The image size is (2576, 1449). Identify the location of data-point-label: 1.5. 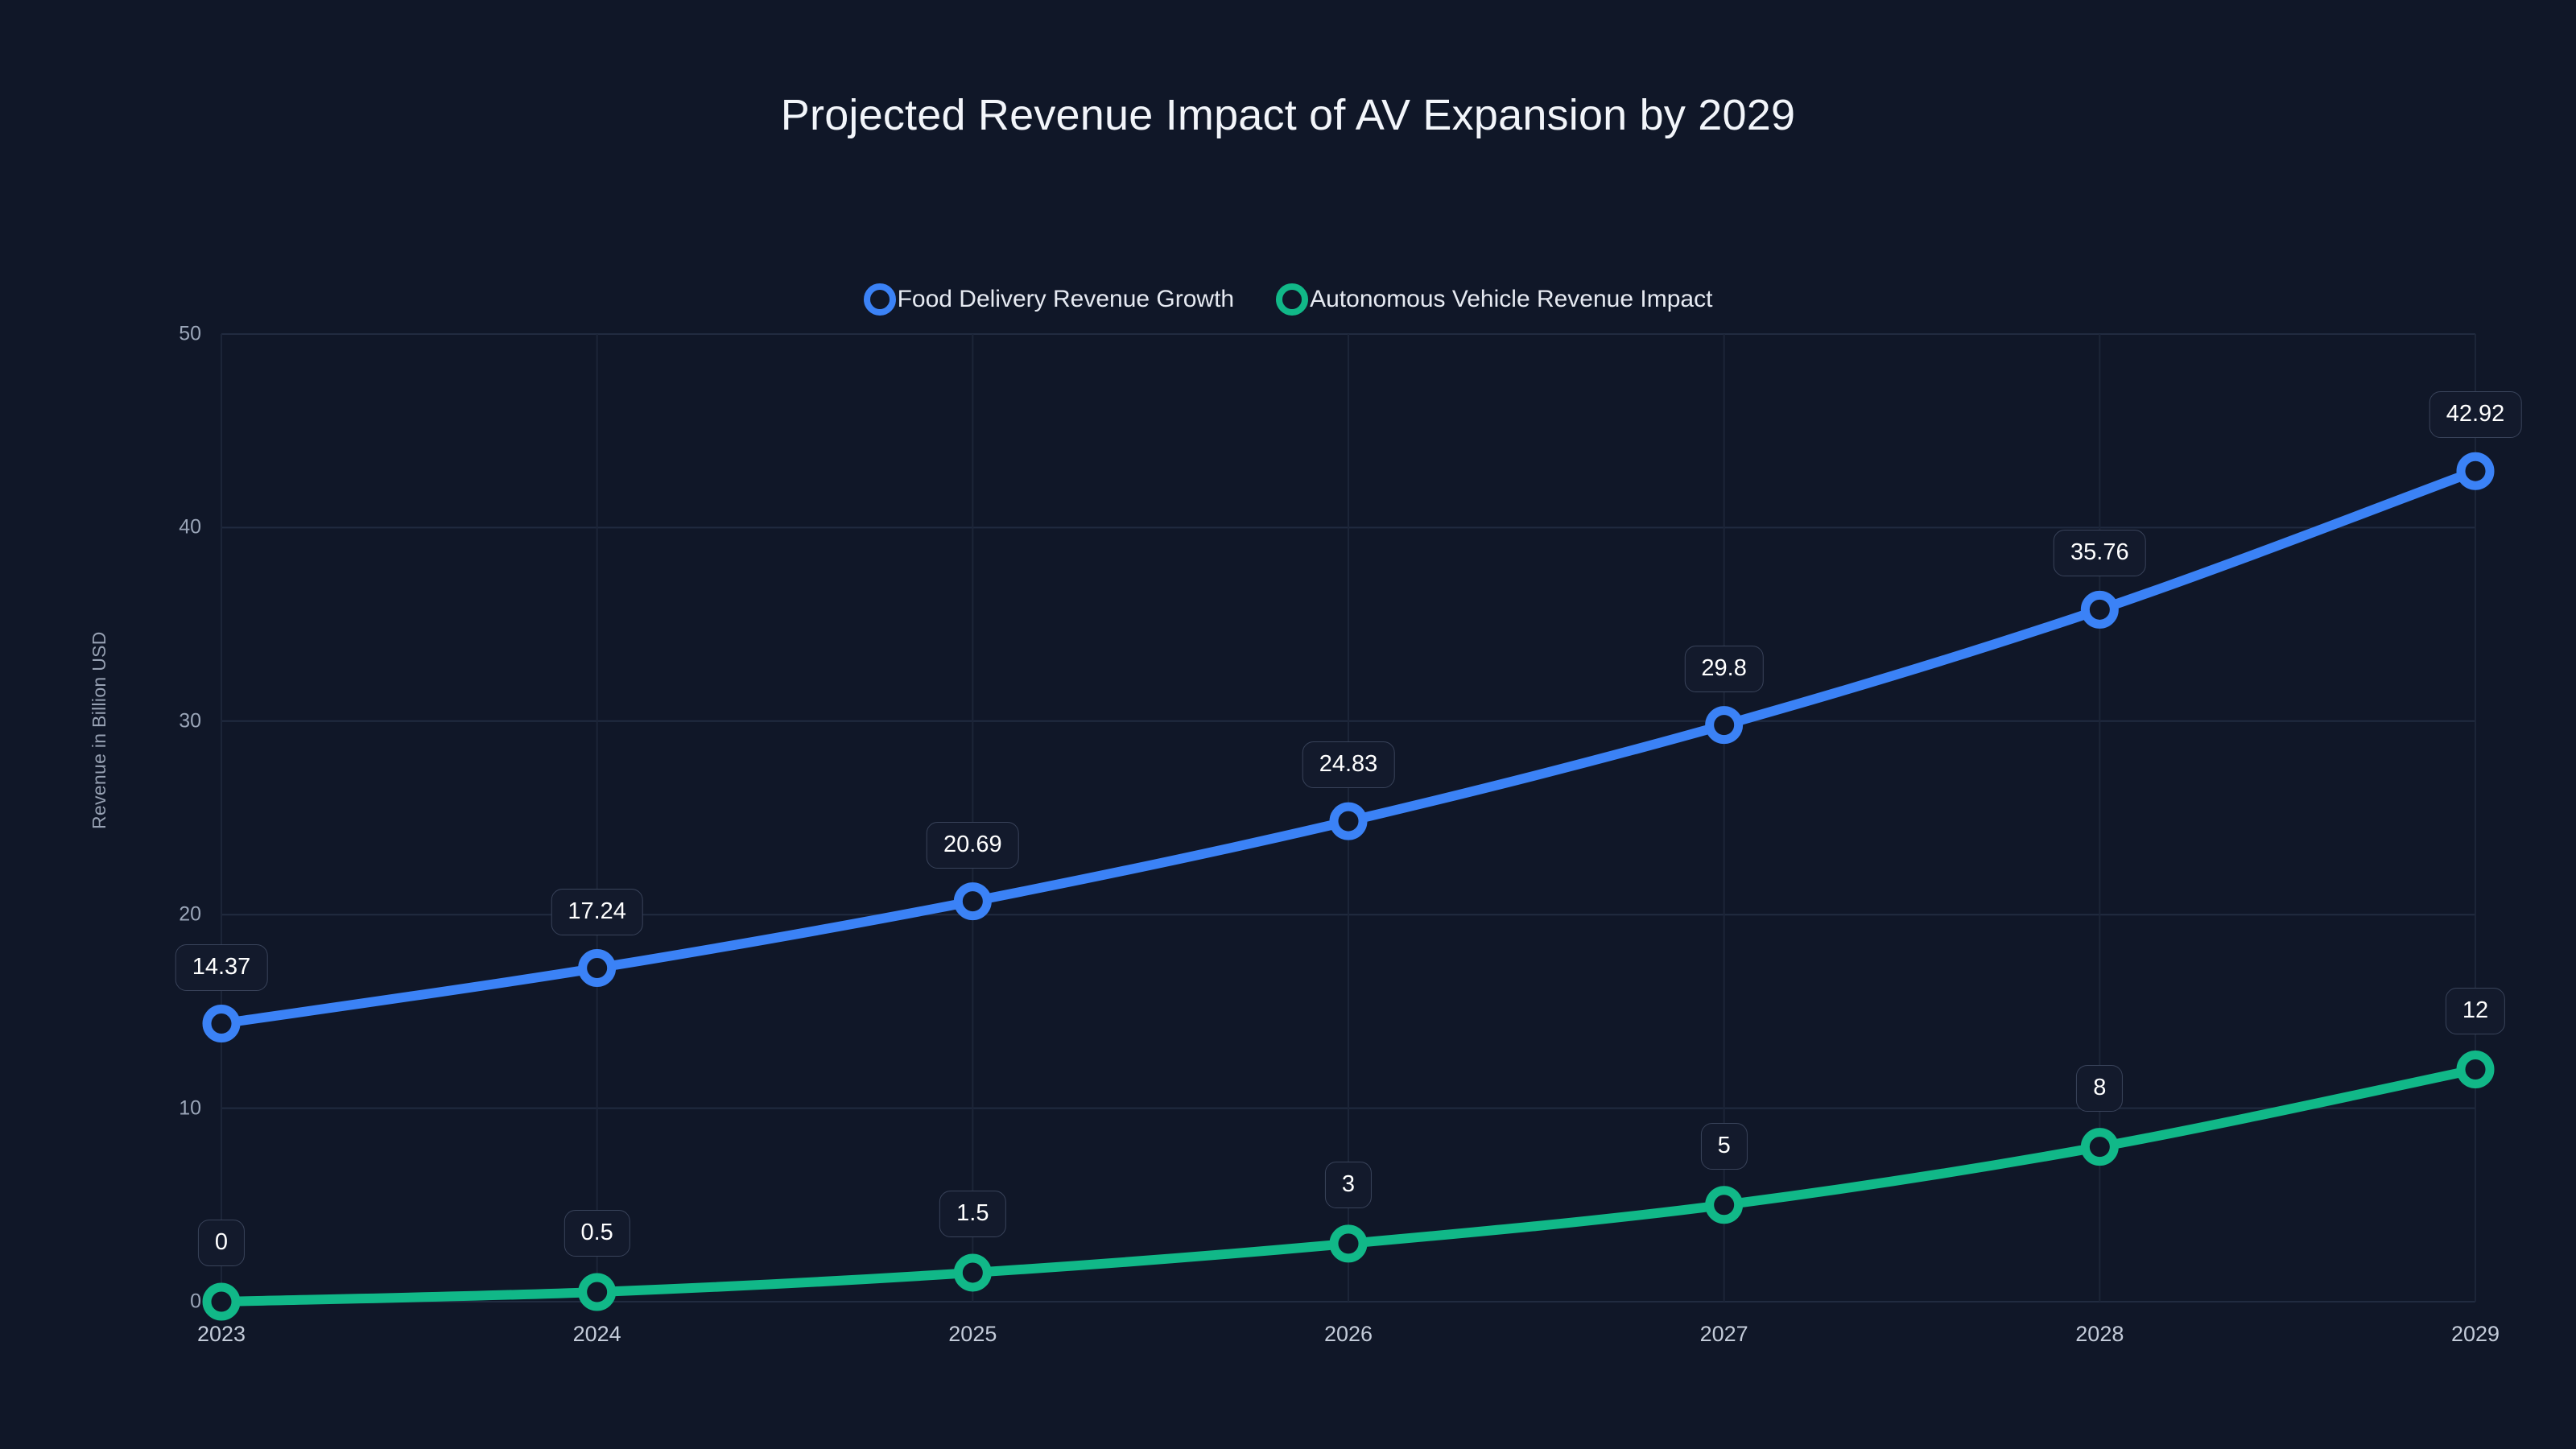
(972, 1213).